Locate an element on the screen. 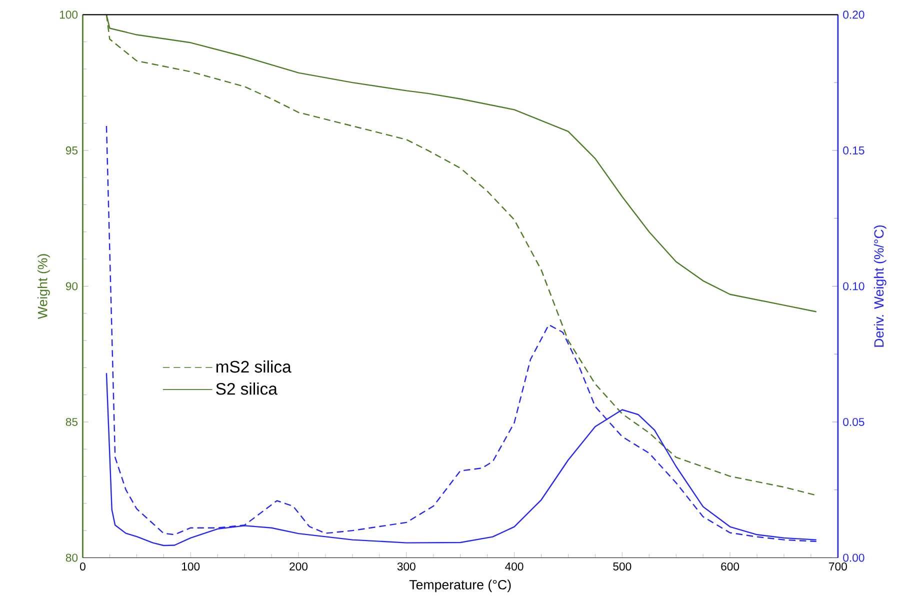 Image resolution: width=922 pixels, height=612 pixels. y2-tick-label: 0.10 is located at coordinates (853, 286).